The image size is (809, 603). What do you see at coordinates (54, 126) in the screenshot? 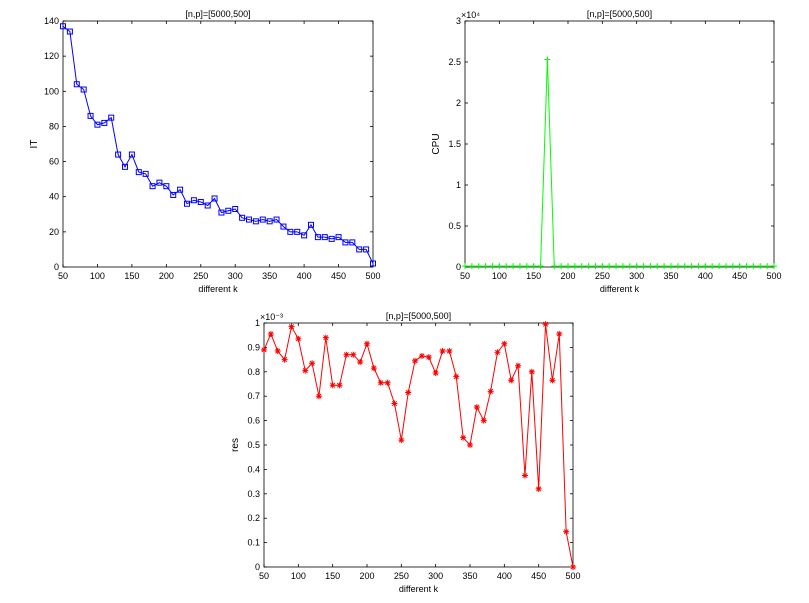
I see `y-tick-label: 80` at bounding box center [54, 126].